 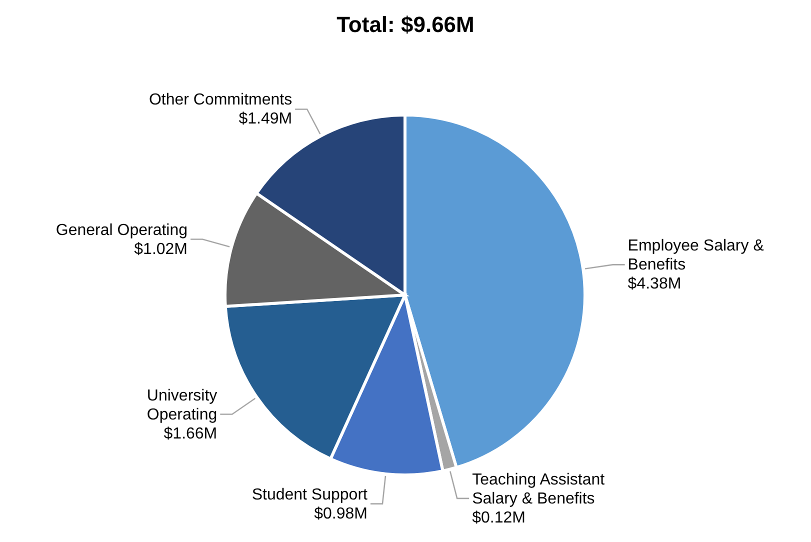 I want to click on slice-label: General Operating, so click(x=122, y=229).